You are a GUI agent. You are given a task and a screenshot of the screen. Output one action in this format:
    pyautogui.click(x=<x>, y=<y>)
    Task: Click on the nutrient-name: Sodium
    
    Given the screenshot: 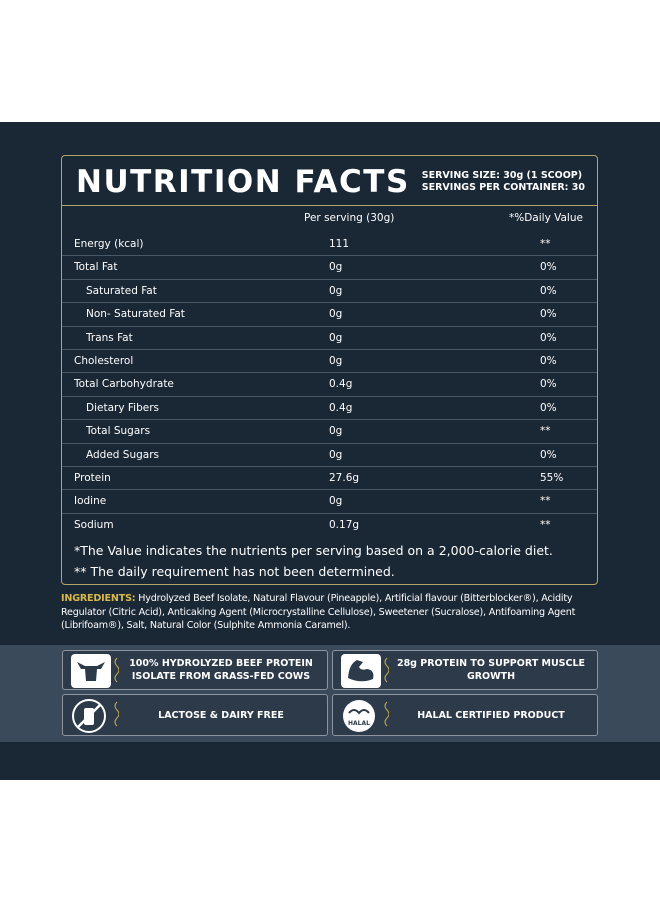 What is the action you would take?
    pyautogui.click(x=94, y=524)
    